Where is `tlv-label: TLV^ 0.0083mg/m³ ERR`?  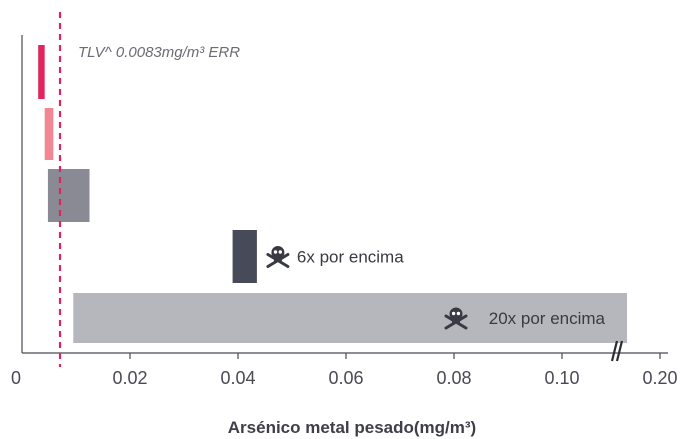
tlv-label: TLV^ 0.0083mg/m³ ERR is located at coordinates (159, 52).